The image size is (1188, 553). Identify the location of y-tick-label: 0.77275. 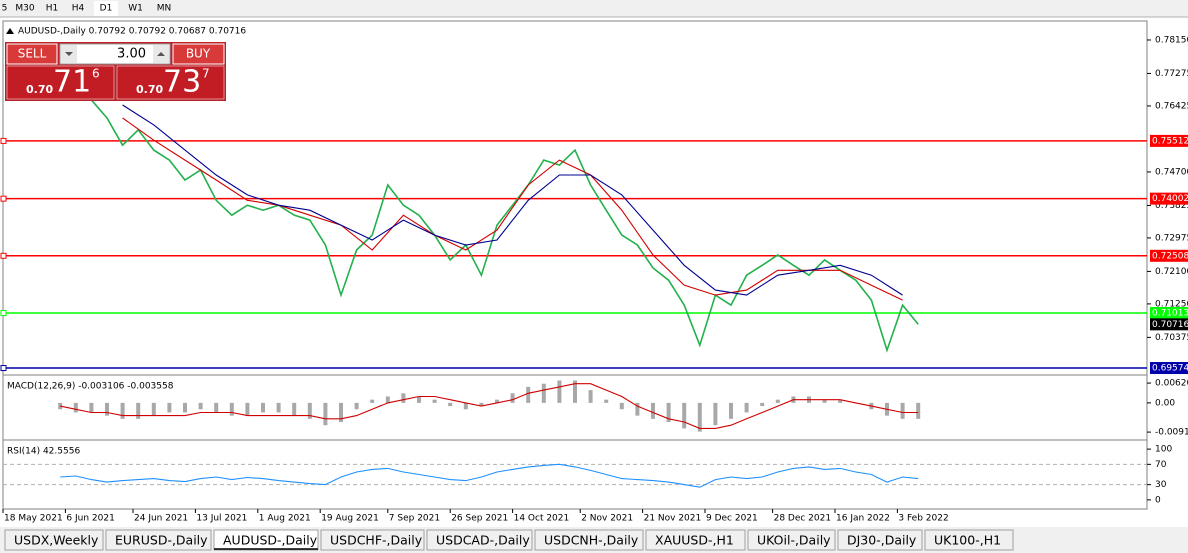
(1171, 74).